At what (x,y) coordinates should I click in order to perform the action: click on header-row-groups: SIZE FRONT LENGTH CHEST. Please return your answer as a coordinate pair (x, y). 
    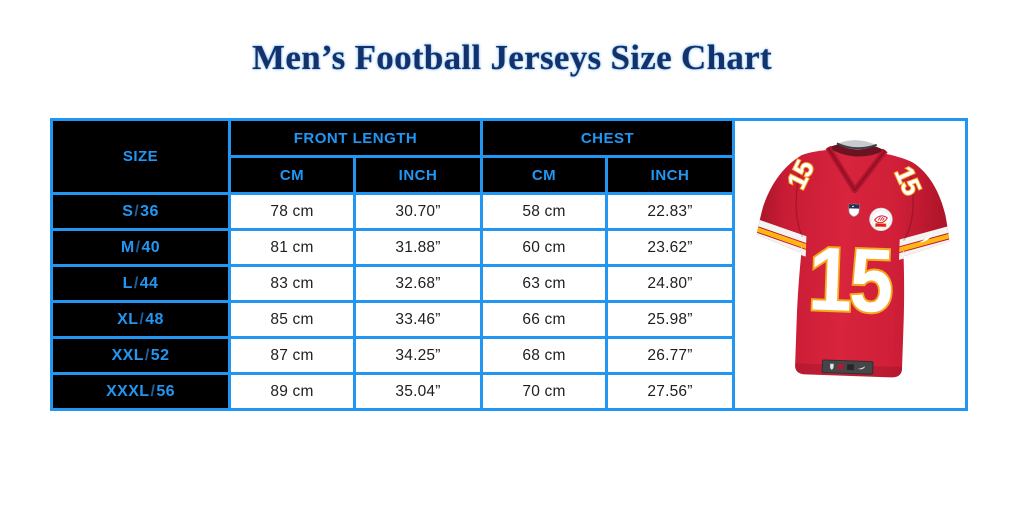
    Looking at the image, I should click on (392, 156).